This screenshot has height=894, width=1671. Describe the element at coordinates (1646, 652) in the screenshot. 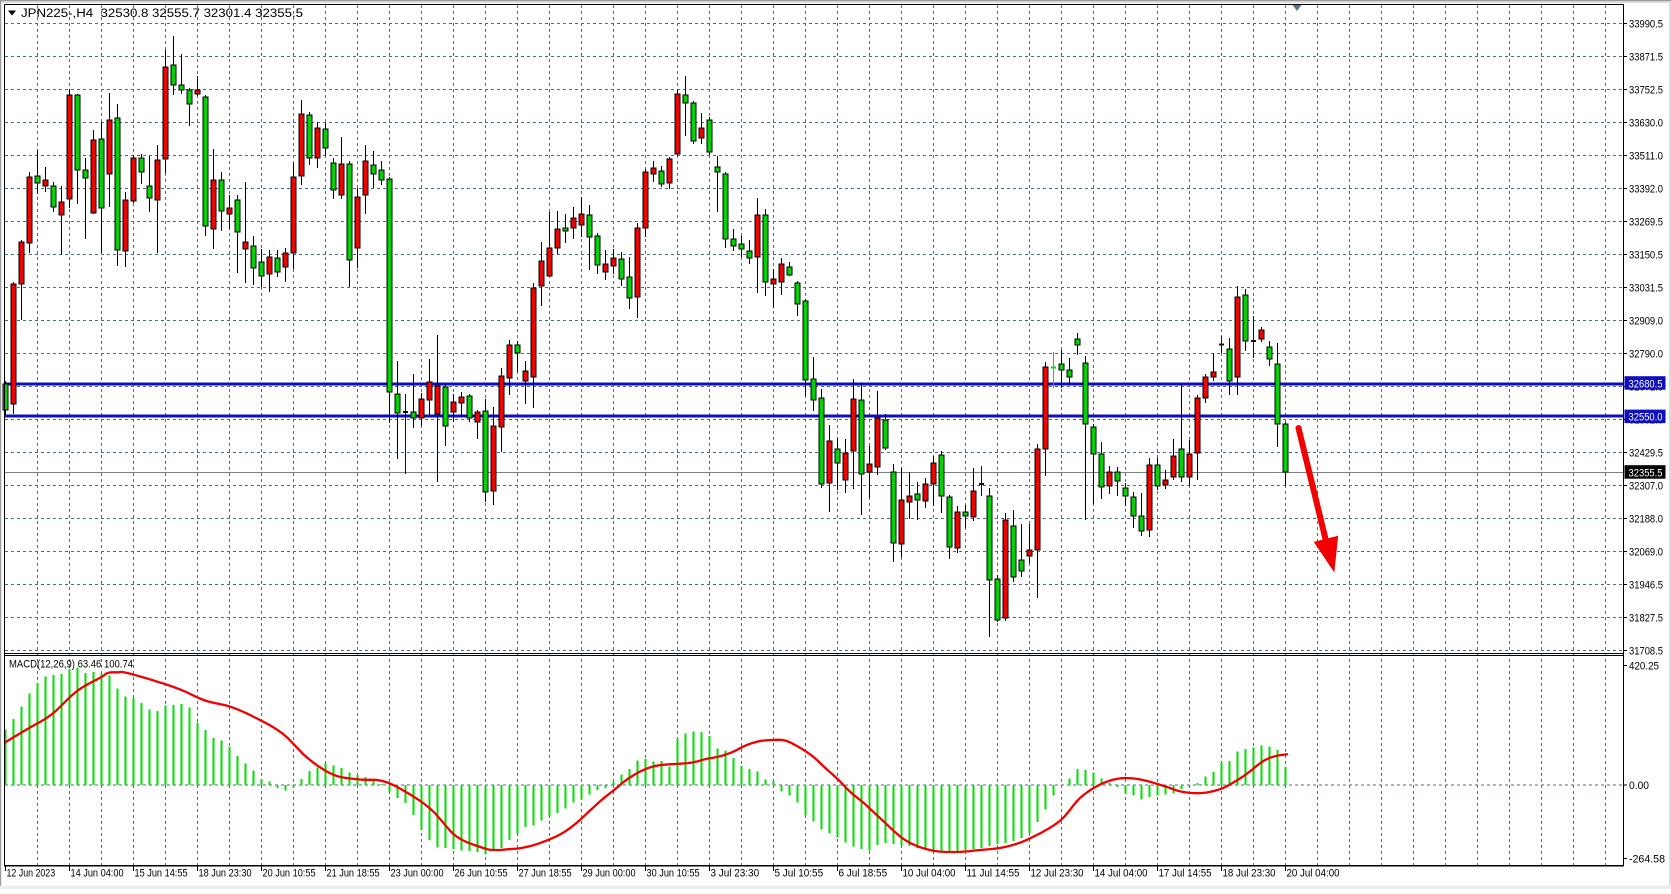

I see `svg-text: 31708.5` at that location.